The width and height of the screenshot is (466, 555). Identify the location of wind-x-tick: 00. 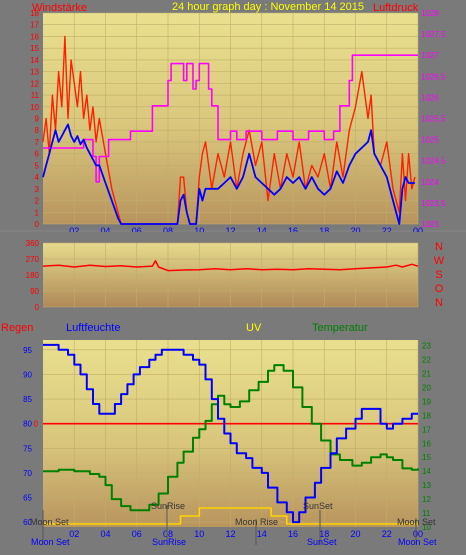
(418, 231).